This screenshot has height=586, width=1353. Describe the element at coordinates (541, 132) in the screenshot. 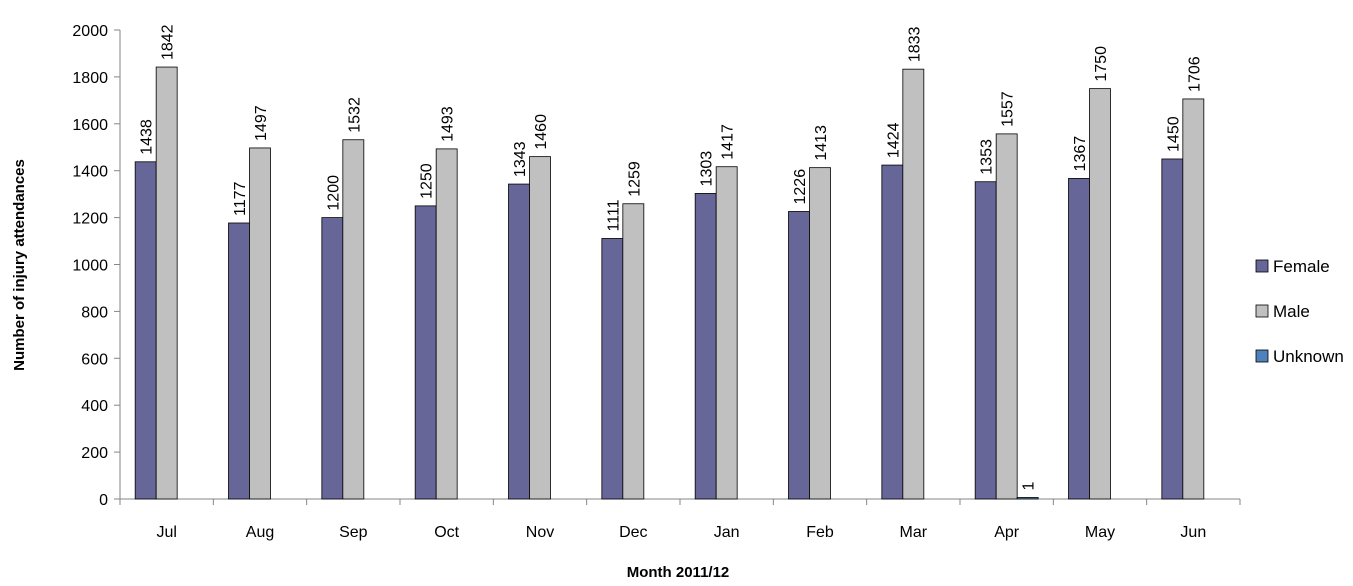

I see `data-label-male-nov: 1460` at that location.